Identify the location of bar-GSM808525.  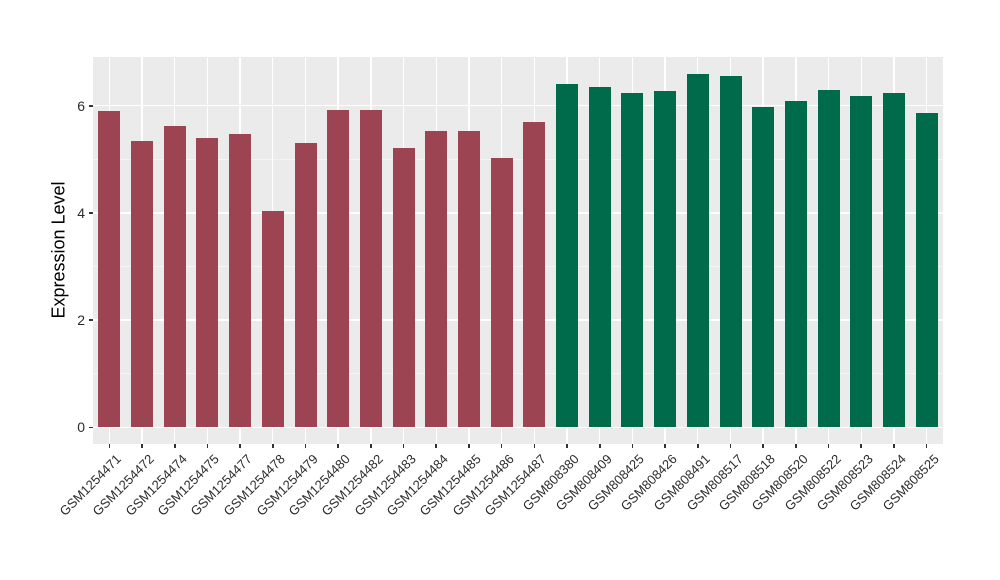
(926, 270).